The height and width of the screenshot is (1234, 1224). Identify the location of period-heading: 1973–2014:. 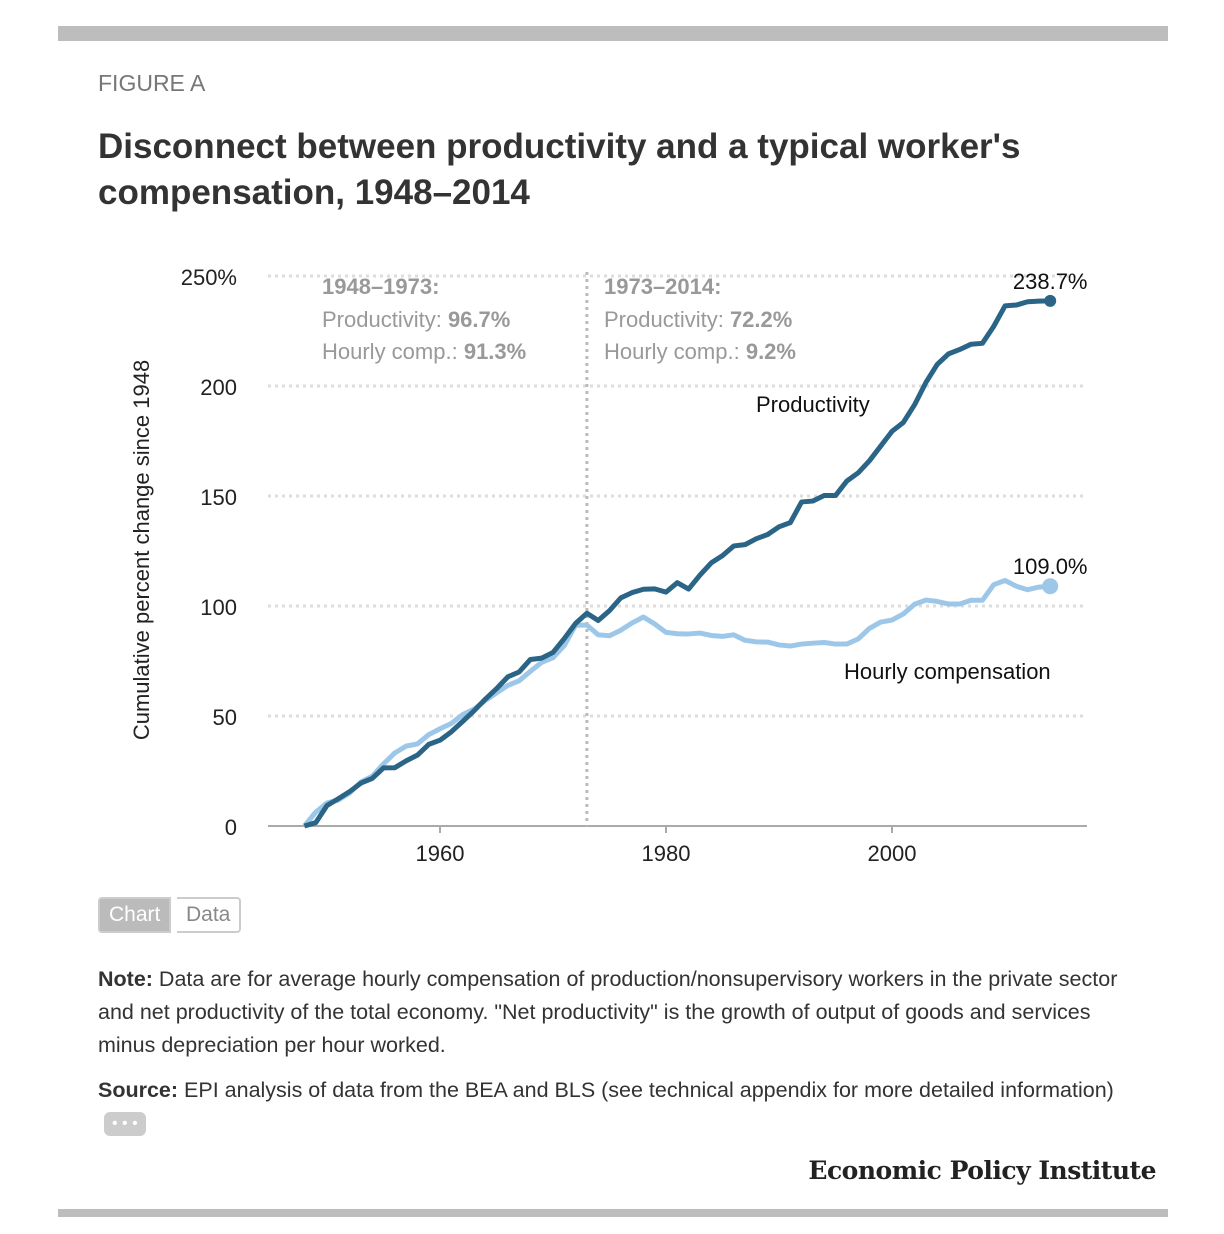
(662, 286).